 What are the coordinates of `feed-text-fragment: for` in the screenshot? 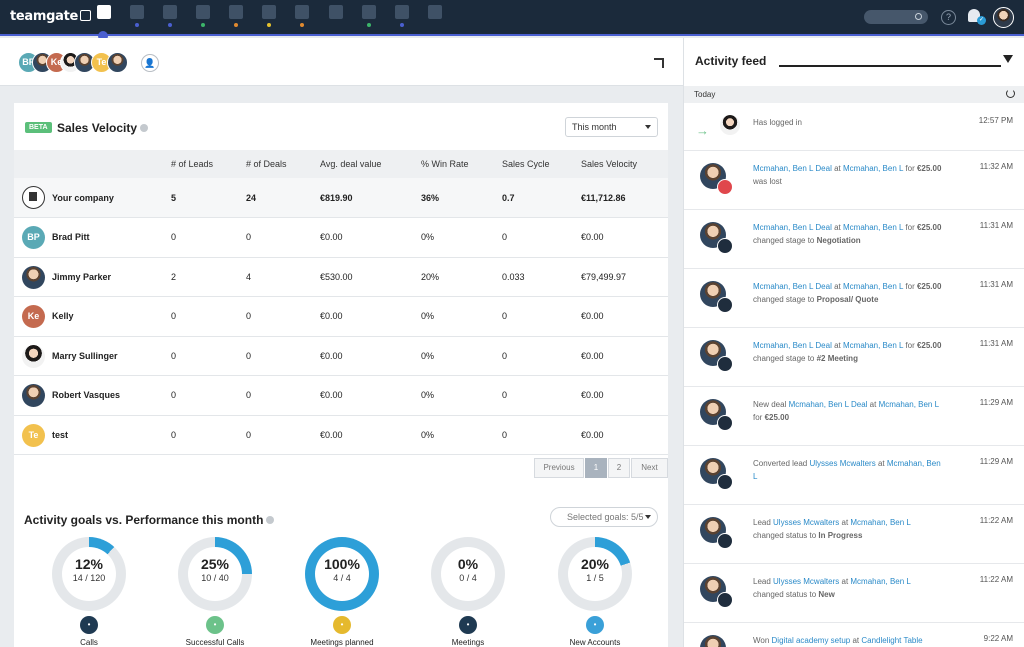 It's located at (759, 417).